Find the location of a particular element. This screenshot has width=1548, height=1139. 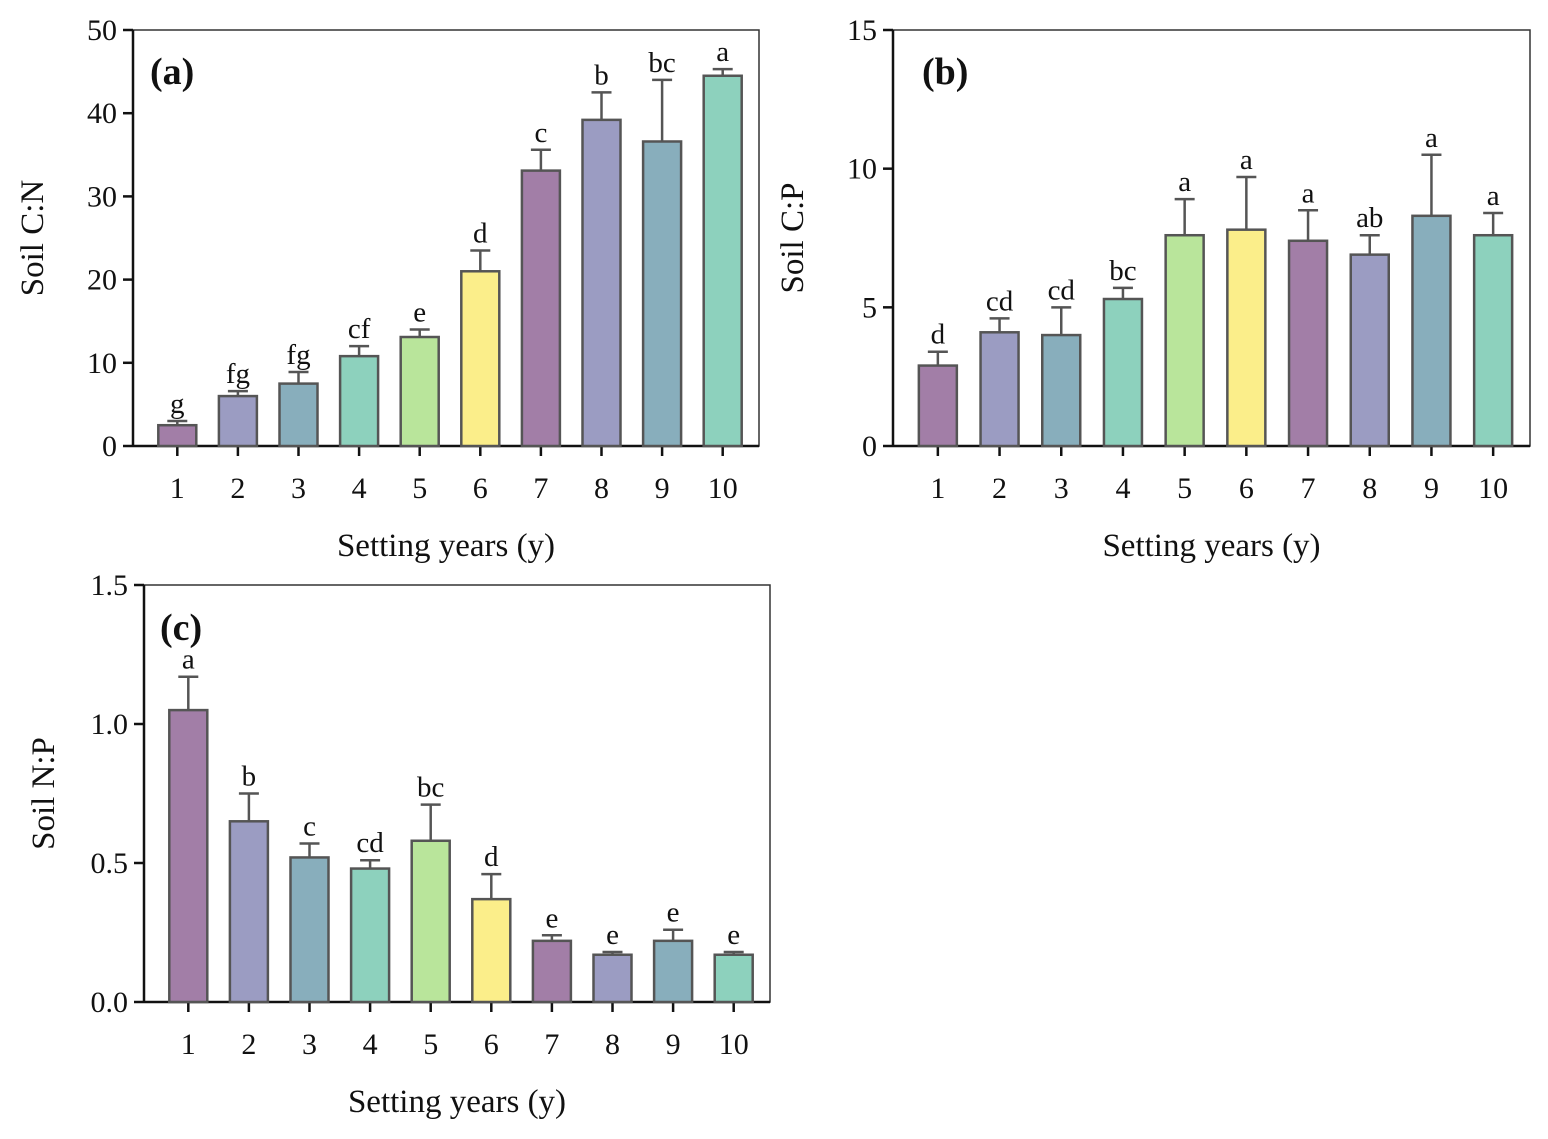

y-tick-label: 20 is located at coordinates (102, 280).